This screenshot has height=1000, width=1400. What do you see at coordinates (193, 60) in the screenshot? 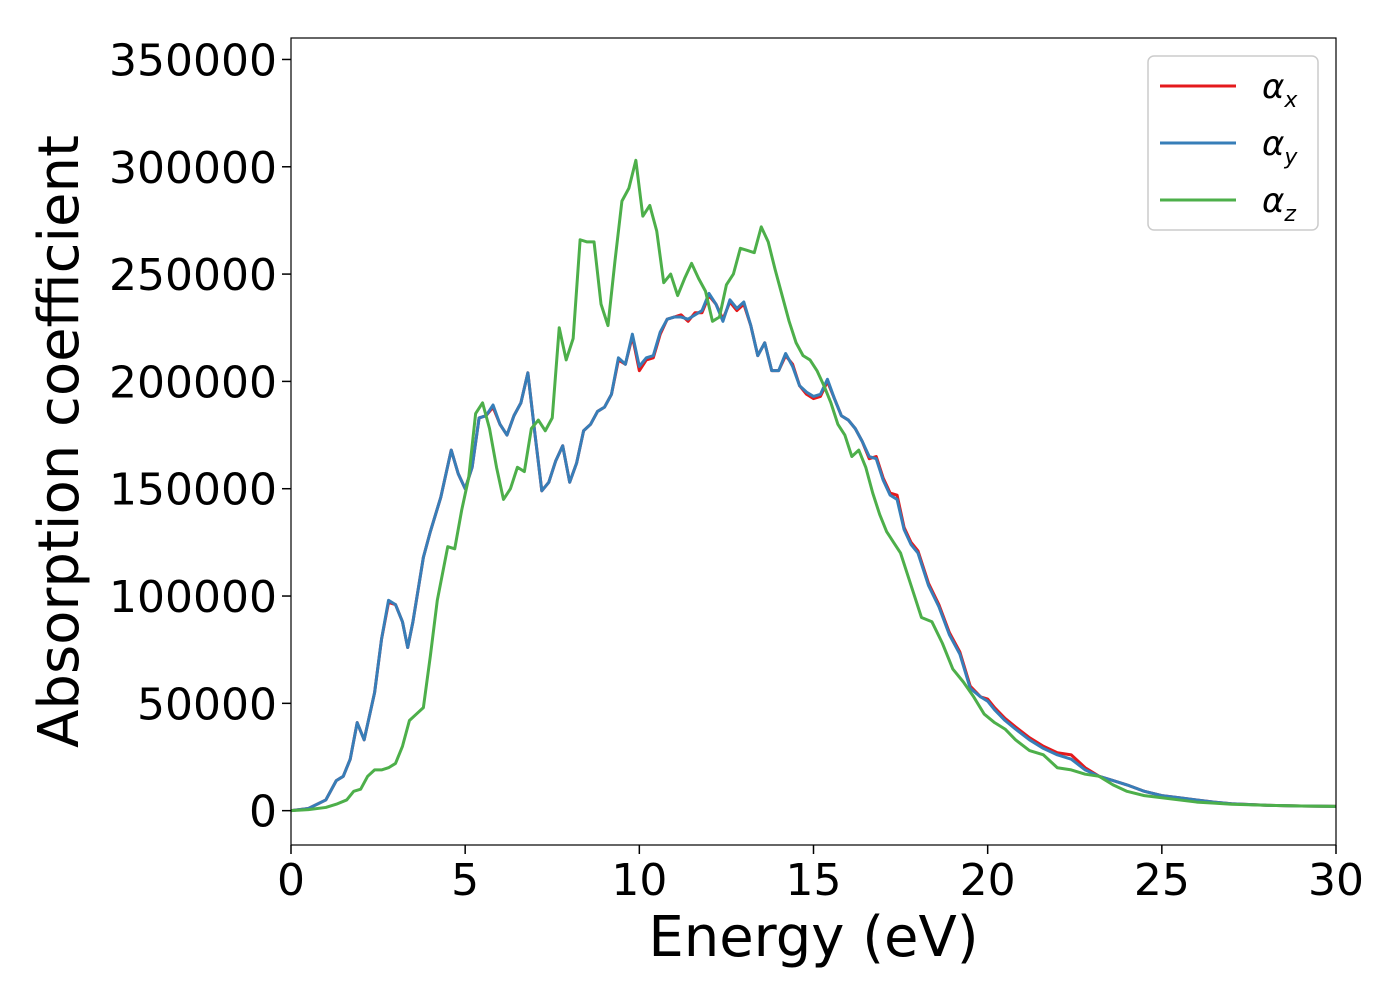
I see `y-tick-label: 350000` at bounding box center [193, 60].